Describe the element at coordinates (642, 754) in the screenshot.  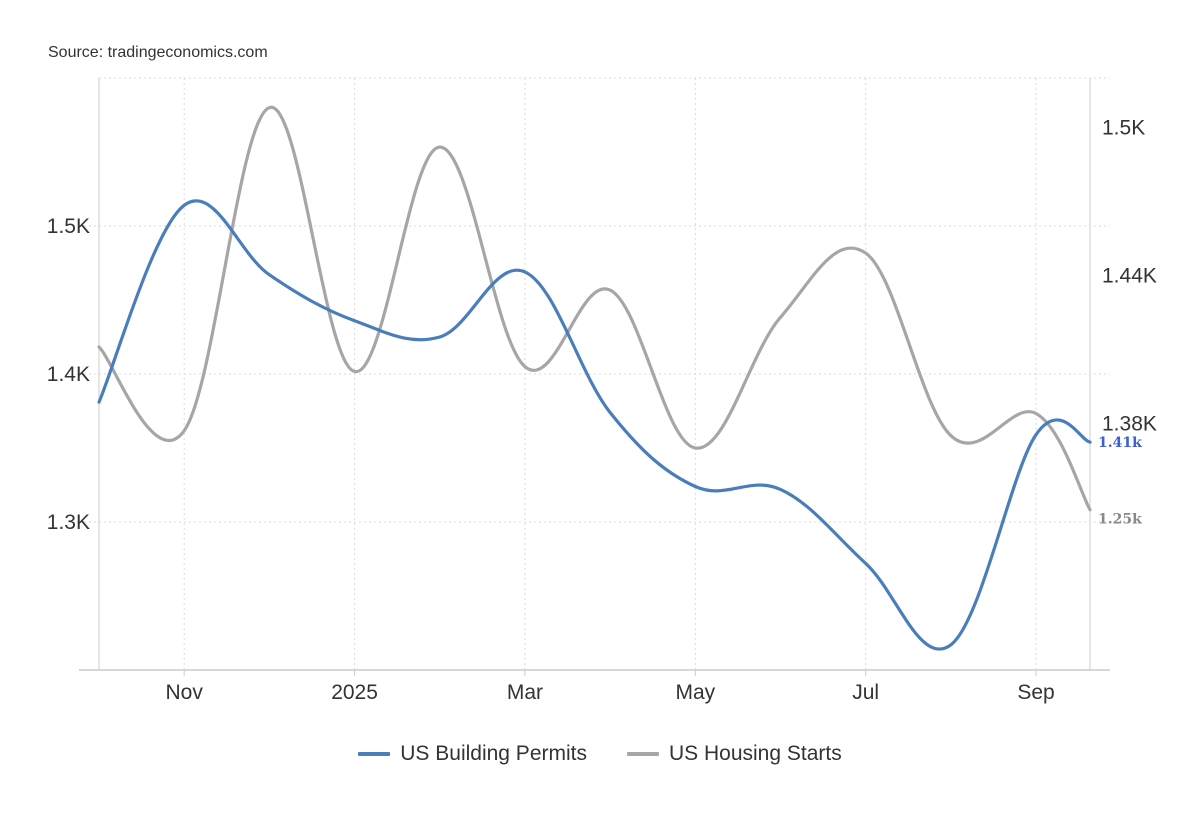
I see `legend-swatch-housing-starts` at that location.